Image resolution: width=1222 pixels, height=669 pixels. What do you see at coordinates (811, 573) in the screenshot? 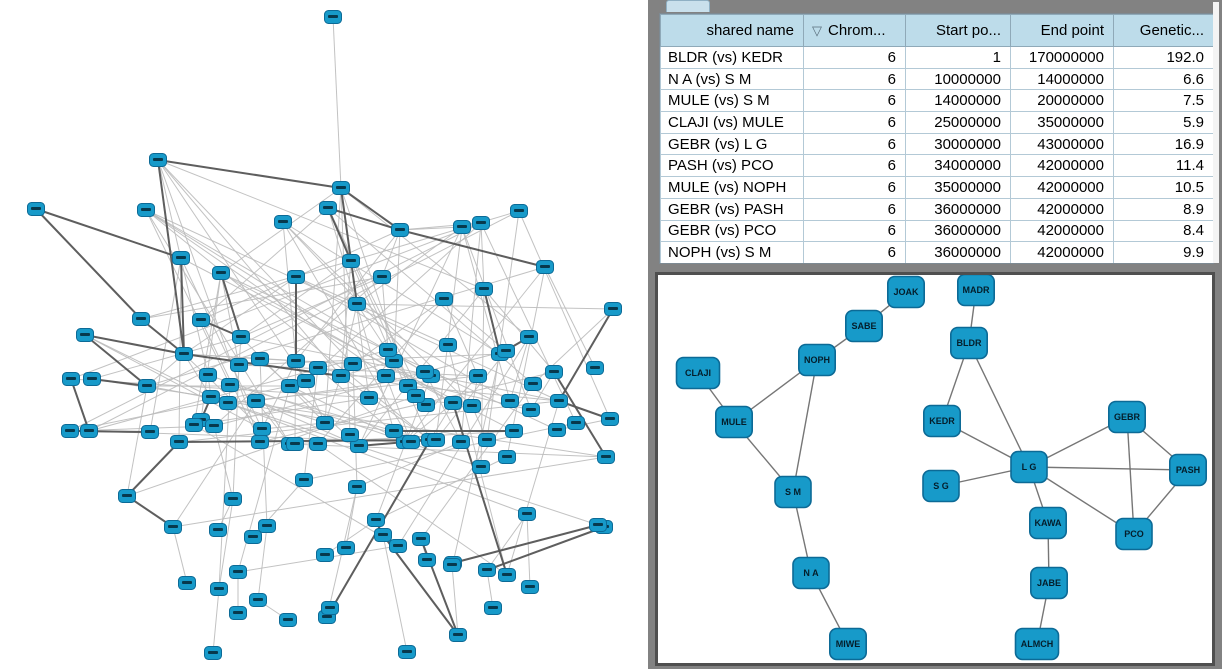
I see `node-n-a: N A` at bounding box center [811, 573].